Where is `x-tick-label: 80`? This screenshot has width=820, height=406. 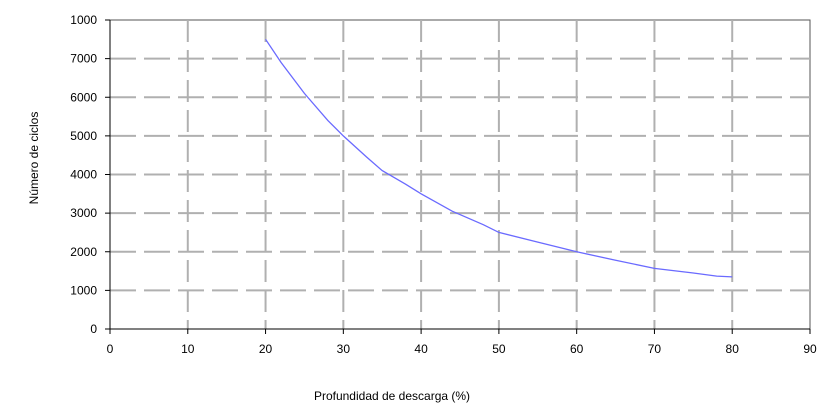 x-tick-label: 80 is located at coordinates (733, 349).